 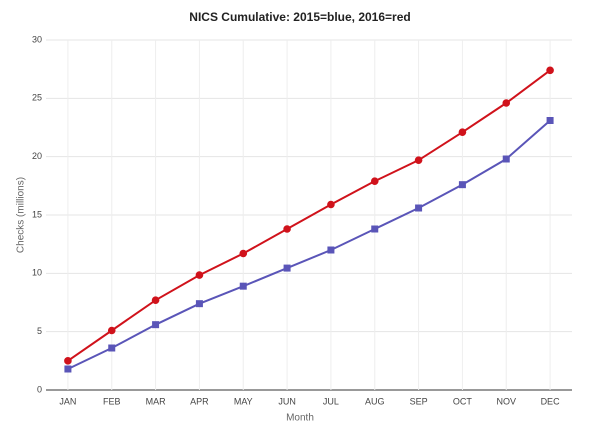 I want to click on x-tick-label: JAN, so click(x=67, y=401).